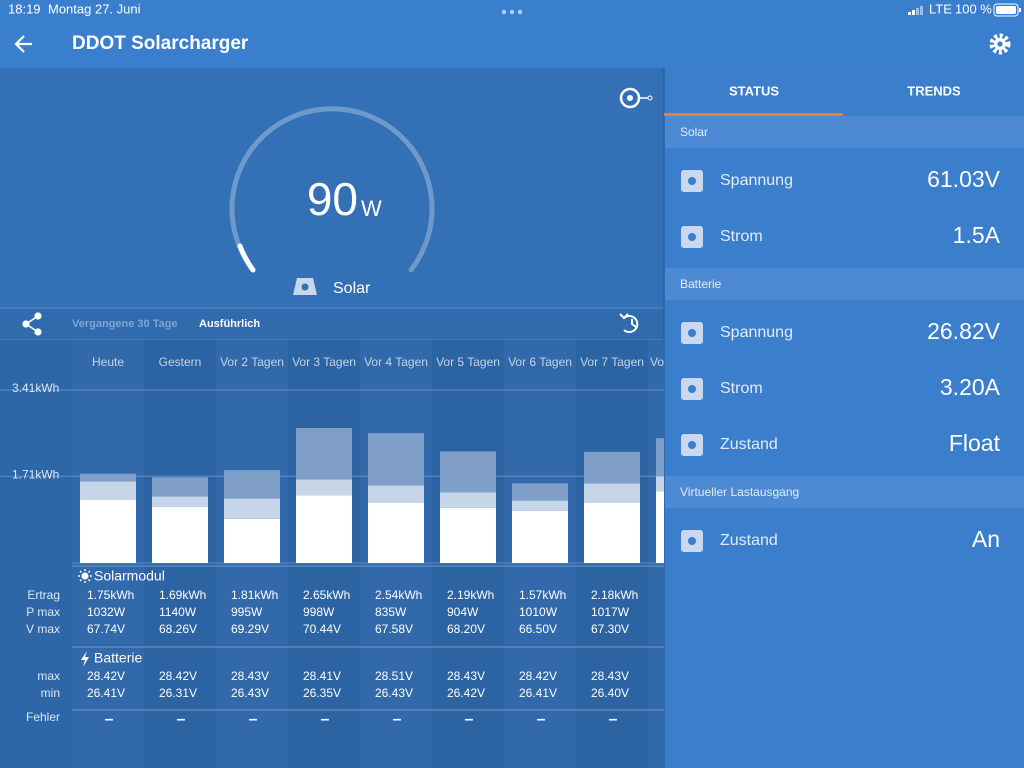 The width and height of the screenshot is (1024, 768). What do you see at coordinates (391, 612) in the screenshot?
I see `row-value: 835W` at bounding box center [391, 612].